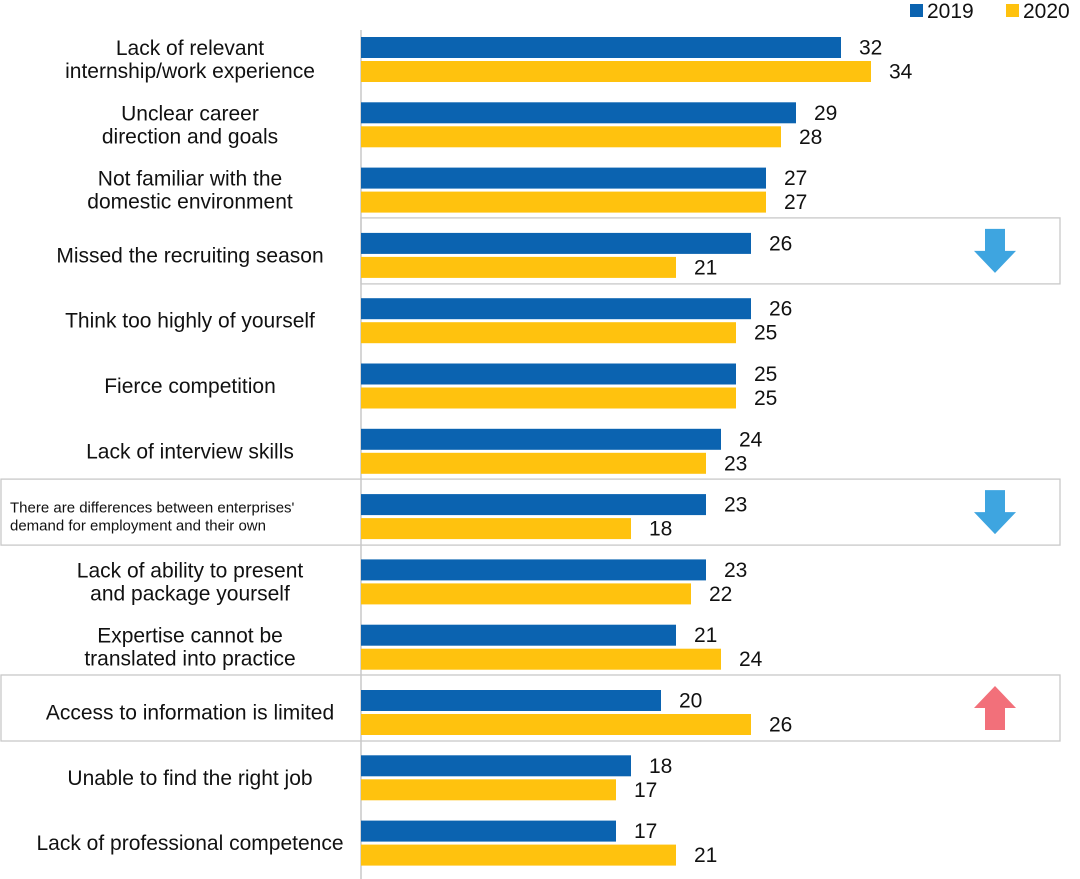 The height and width of the screenshot is (879, 1080). I want to click on category-label-line: Lack of professional competence, so click(189, 843).